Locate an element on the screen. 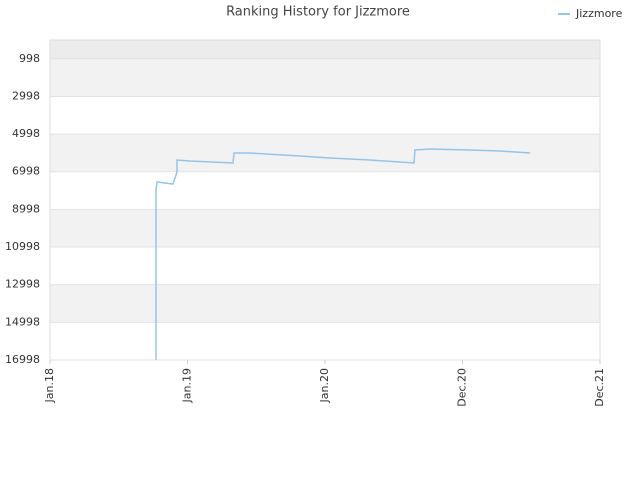 This screenshot has width=640, height=480. chart-title: Ranking History for Jizzmore is located at coordinates (318, 12).